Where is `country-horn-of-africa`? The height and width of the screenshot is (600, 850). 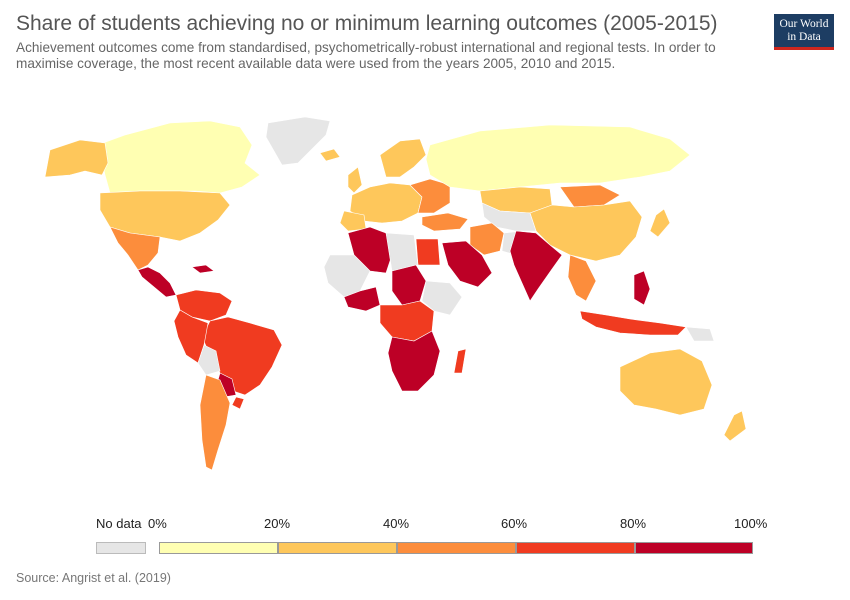
country-horn-of-africa is located at coordinates (442, 298).